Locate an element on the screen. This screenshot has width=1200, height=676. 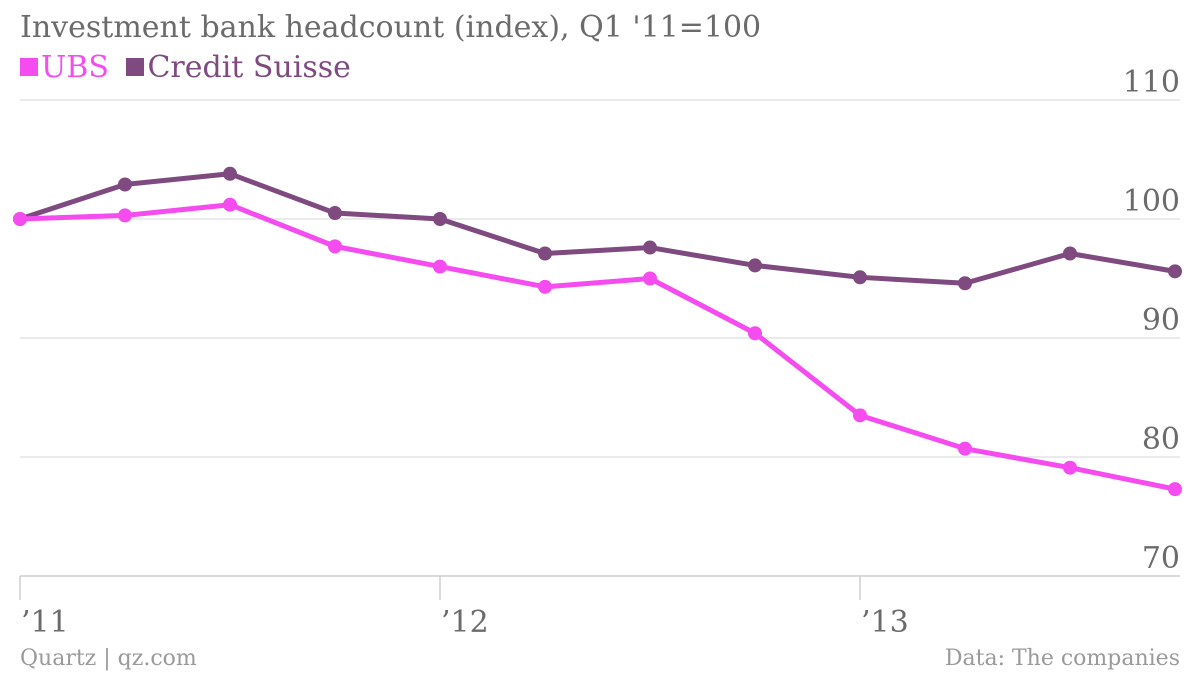
x-tick-label: ’11 is located at coordinates (45, 622).